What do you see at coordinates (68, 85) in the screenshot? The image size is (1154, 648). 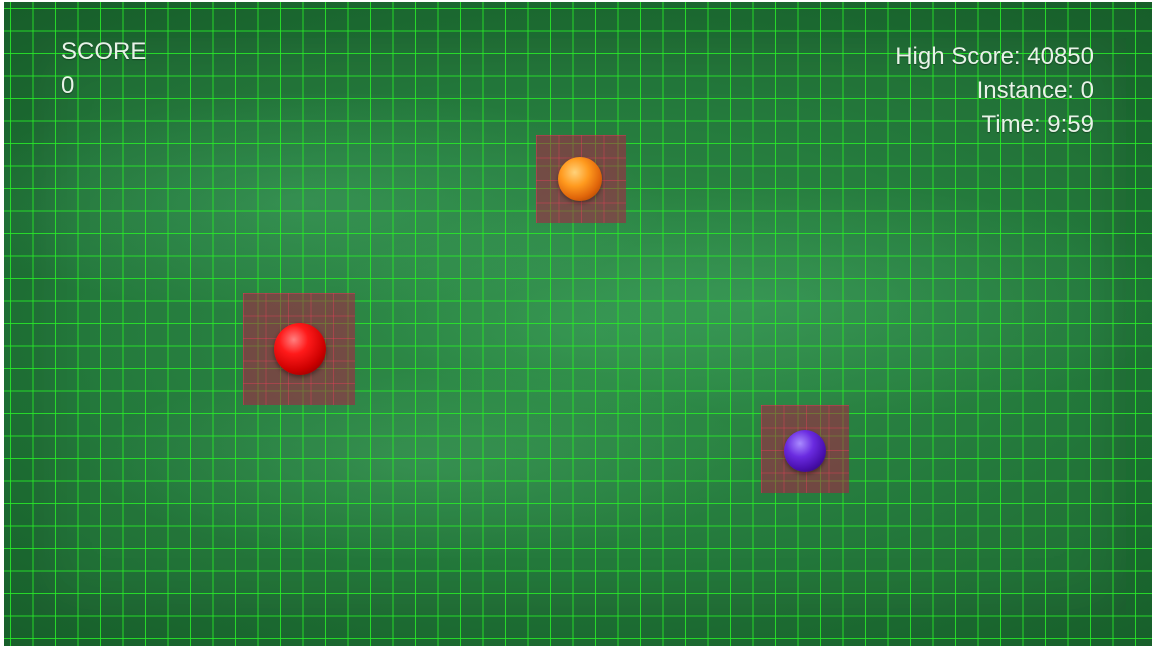 I see `score-value: 0` at bounding box center [68, 85].